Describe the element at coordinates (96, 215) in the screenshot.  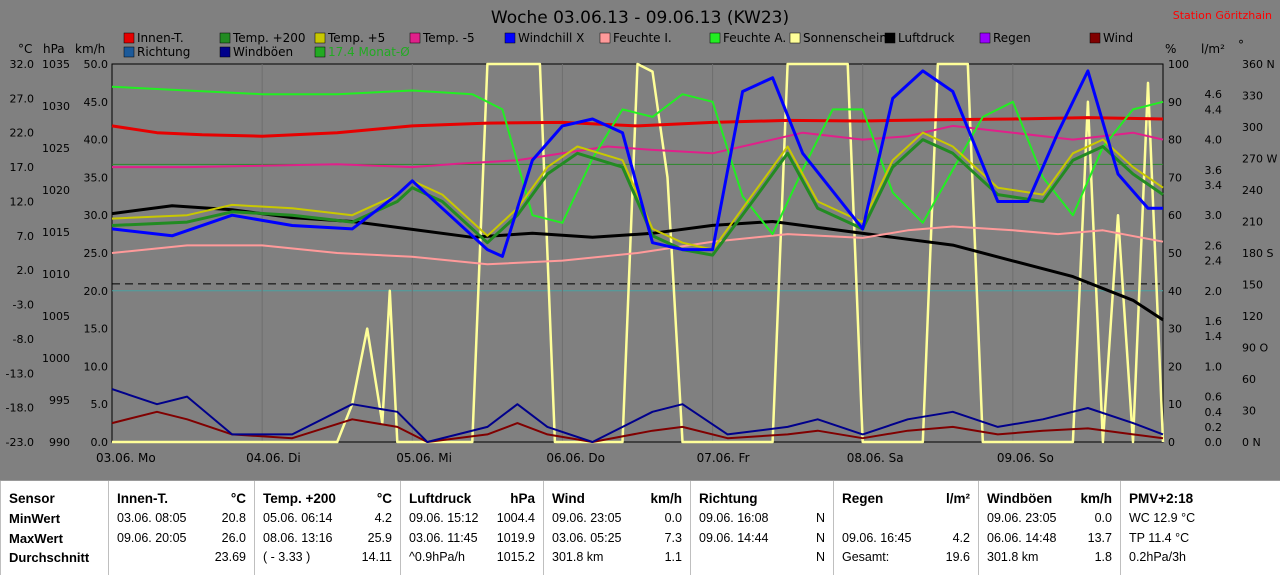
I see `wind-tick-4: 30.0` at that location.